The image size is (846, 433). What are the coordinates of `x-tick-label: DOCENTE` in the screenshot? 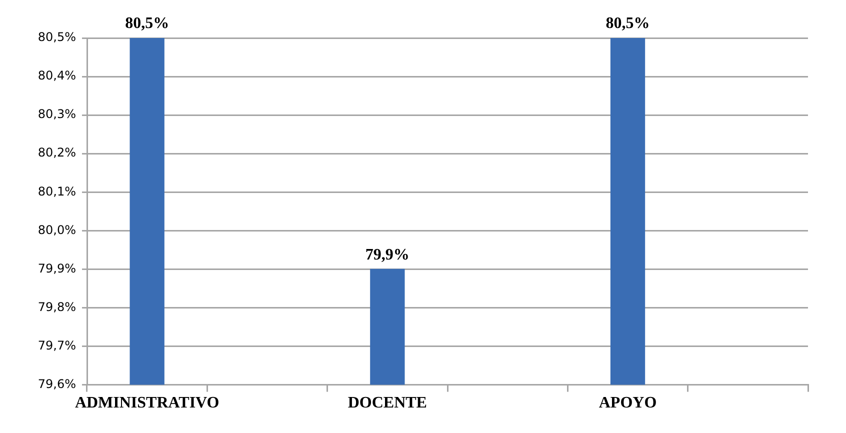 It's located at (387, 403).